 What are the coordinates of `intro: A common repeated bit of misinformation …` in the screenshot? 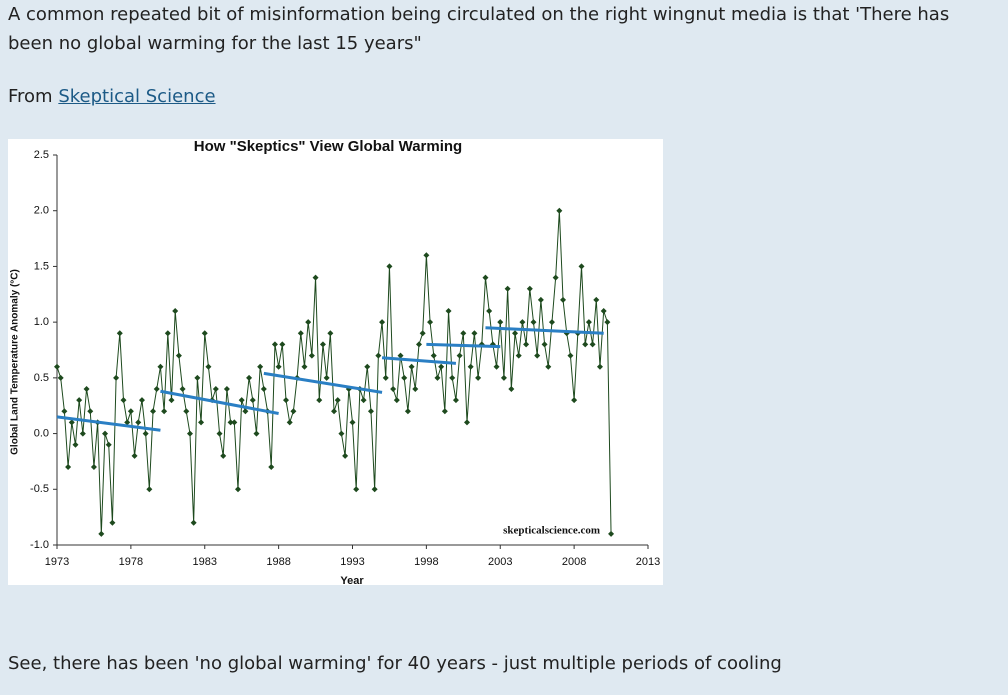 It's located at (479, 29).